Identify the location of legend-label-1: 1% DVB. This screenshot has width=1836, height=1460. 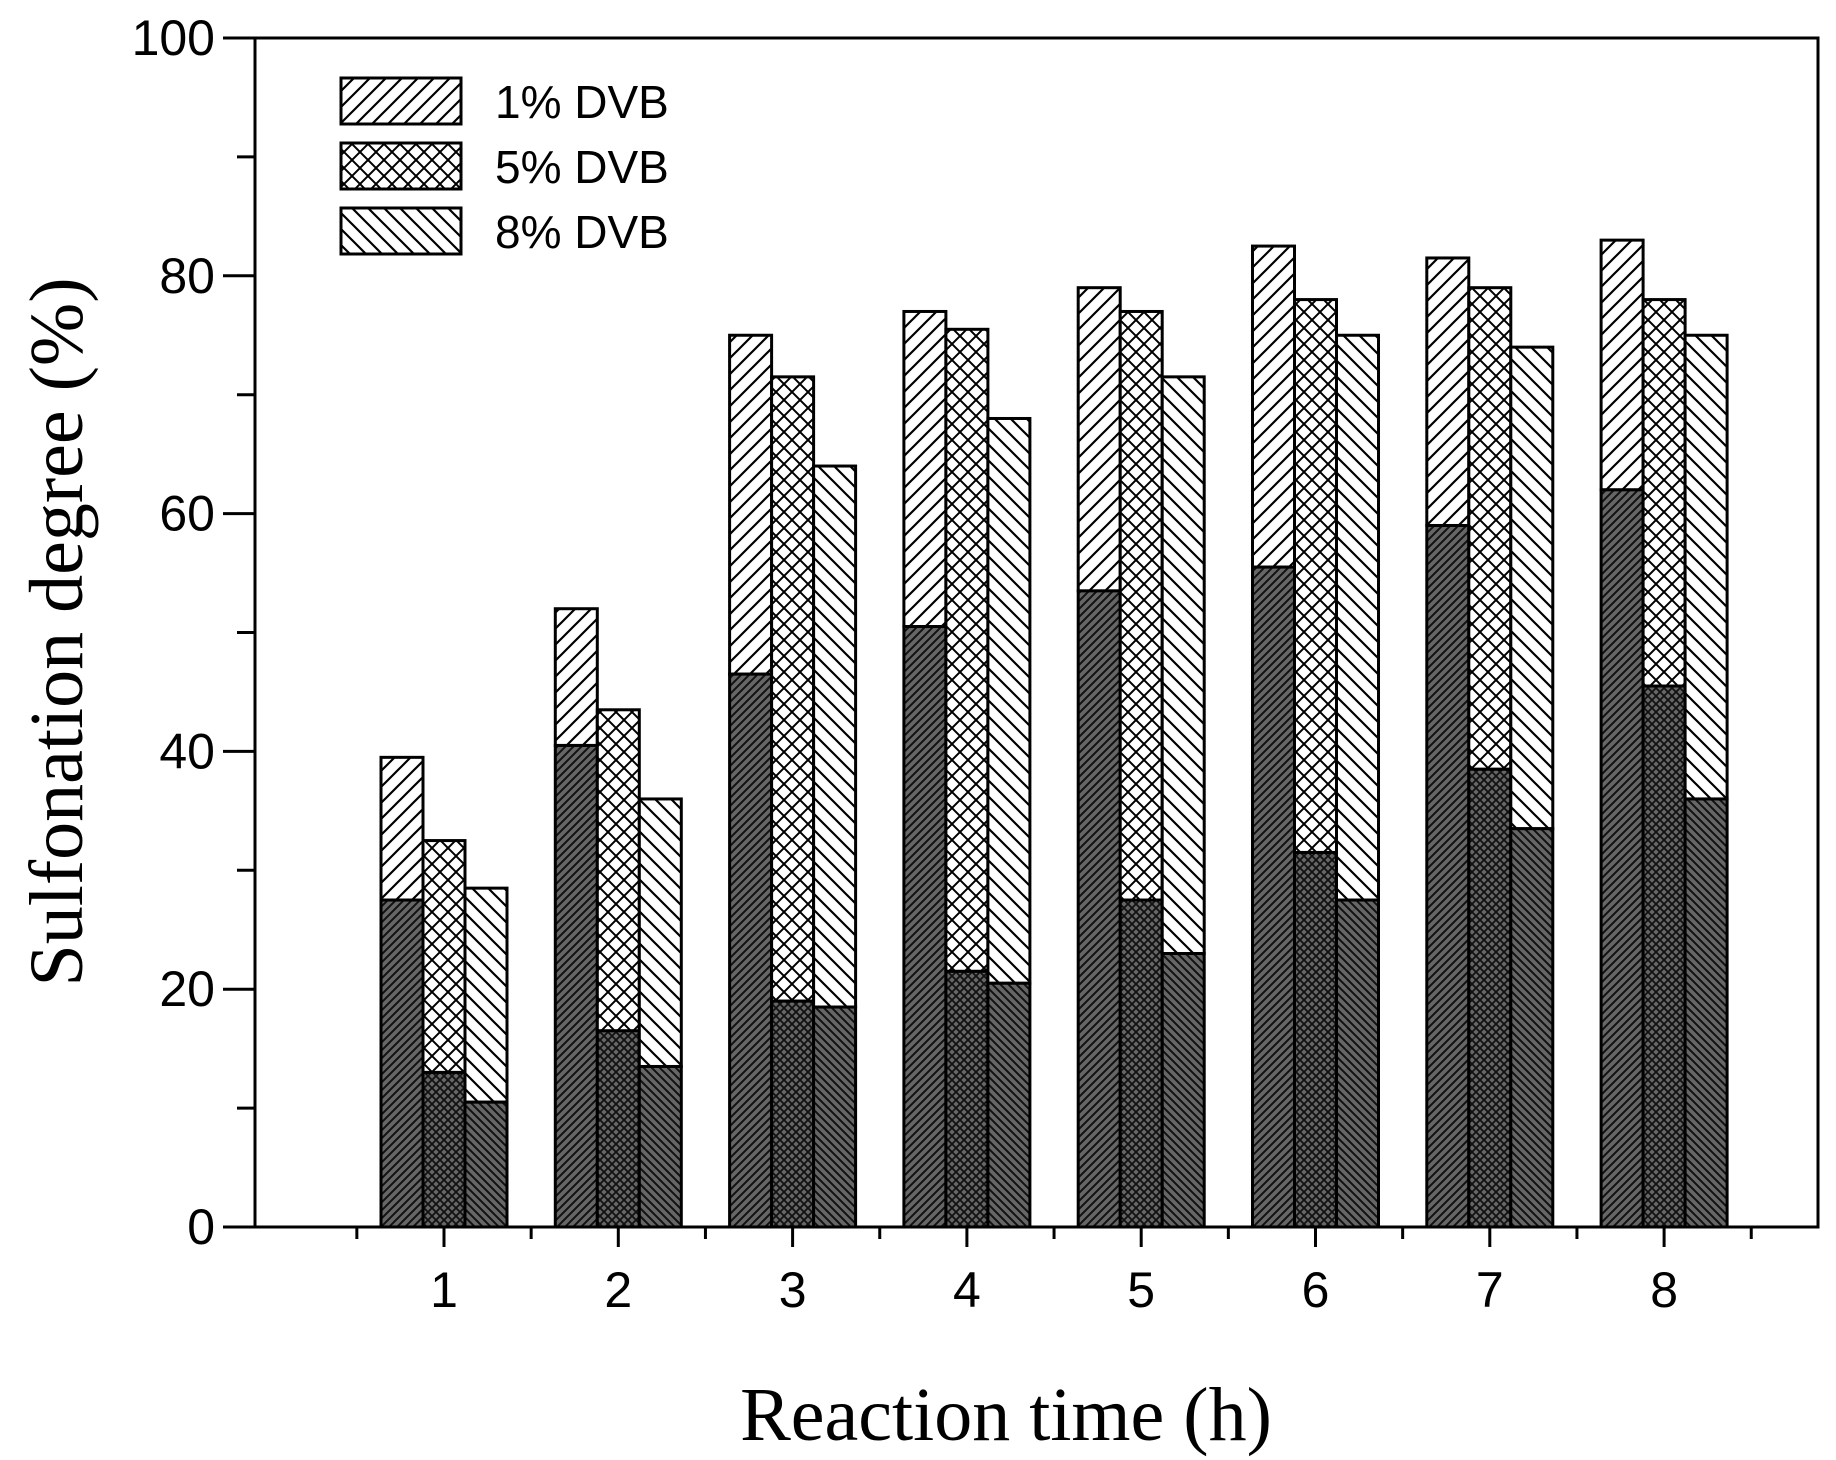
(582, 102).